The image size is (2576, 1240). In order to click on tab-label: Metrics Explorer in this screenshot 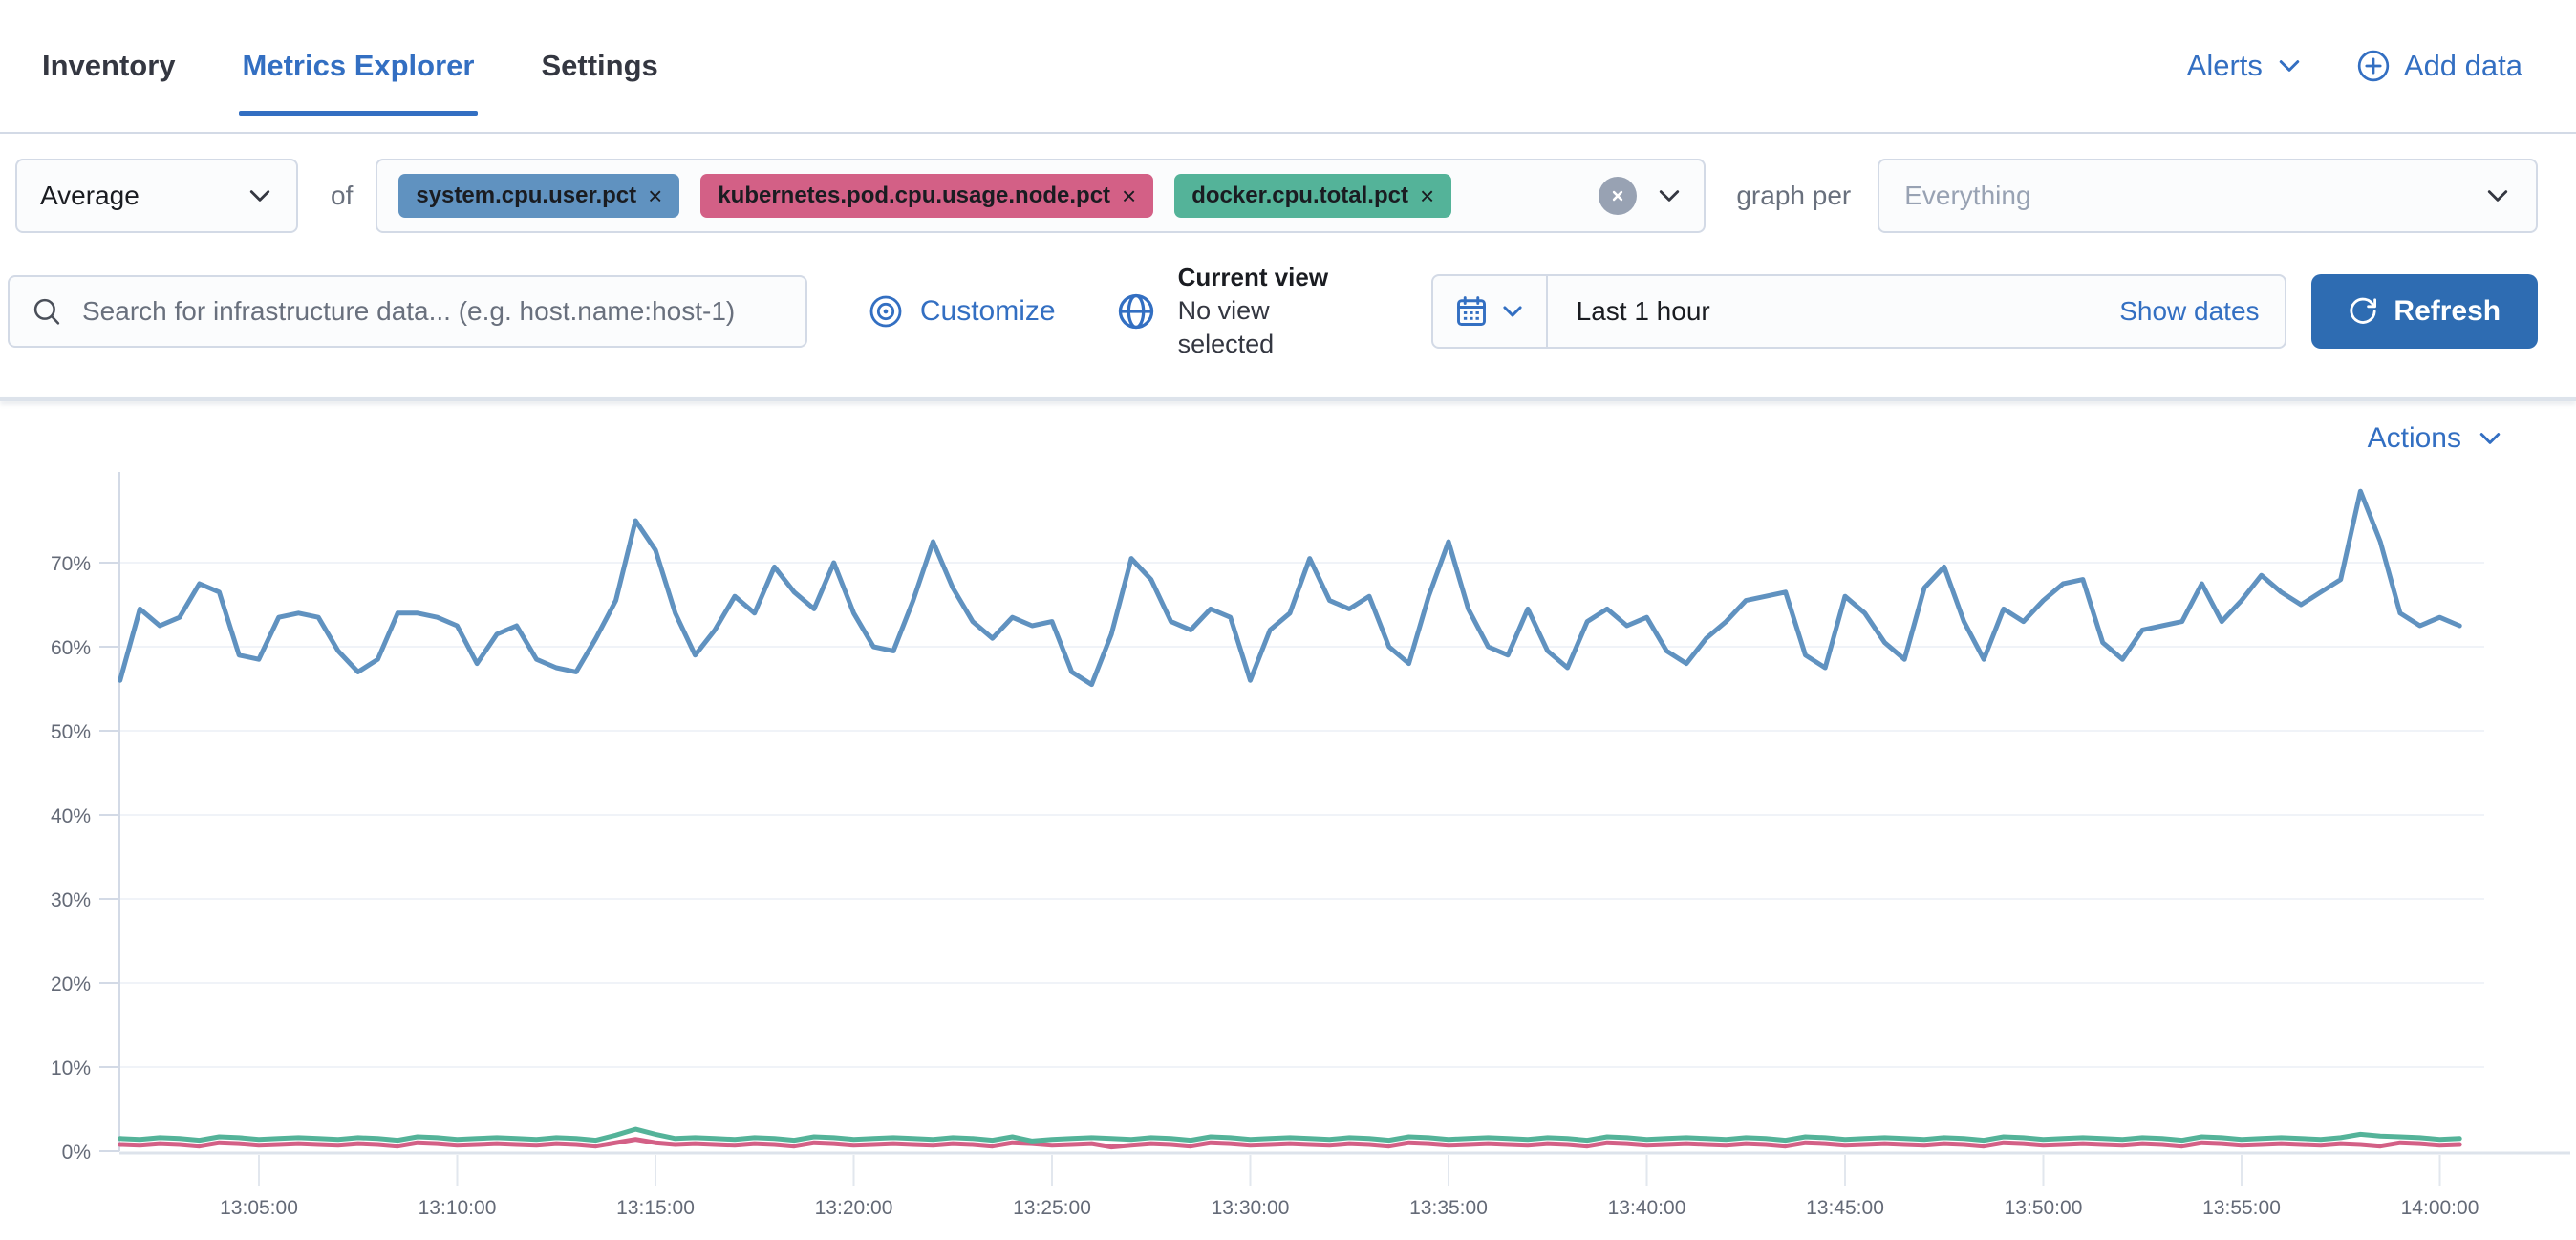, I will do `click(358, 65)`.